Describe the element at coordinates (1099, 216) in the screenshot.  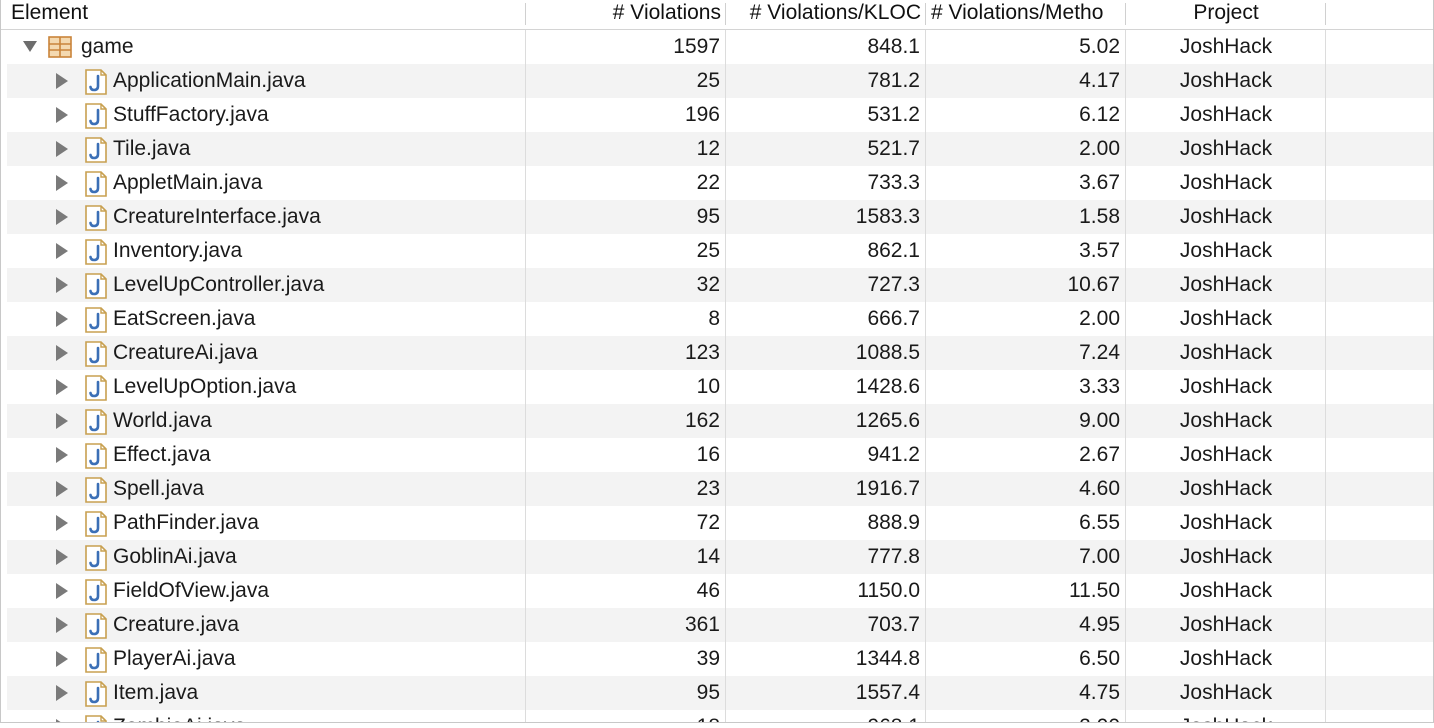
I see `violations-per-method-cell: 1.58` at that location.